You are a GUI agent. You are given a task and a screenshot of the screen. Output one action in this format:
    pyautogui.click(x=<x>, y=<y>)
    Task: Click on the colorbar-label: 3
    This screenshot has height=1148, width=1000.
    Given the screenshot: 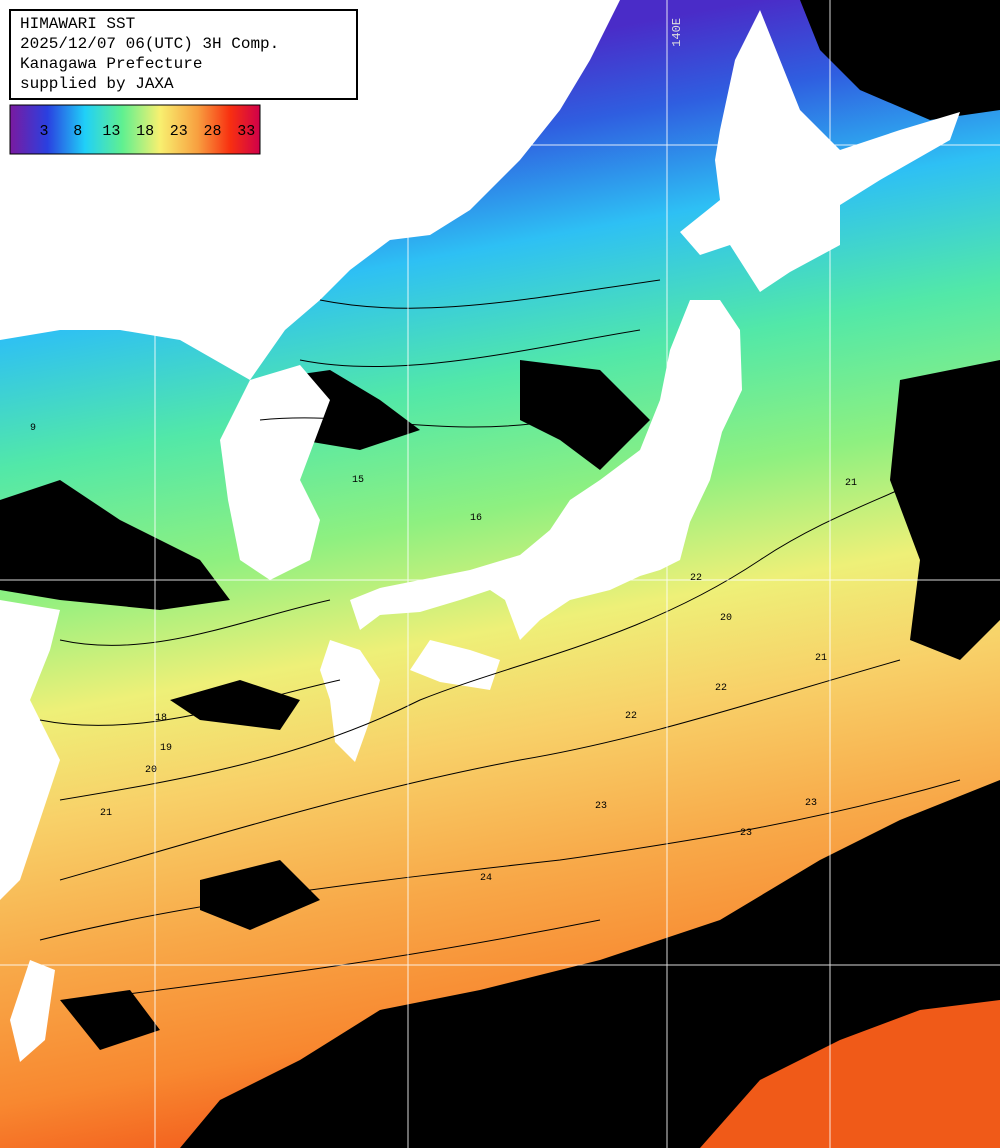 What is the action you would take?
    pyautogui.click(x=43, y=131)
    